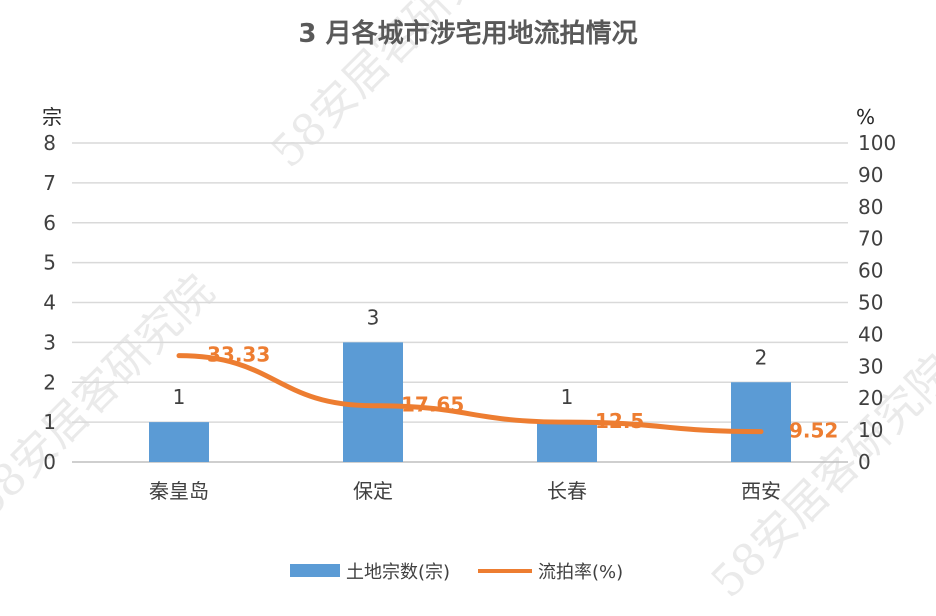 Image resolution: width=936 pixels, height=616 pixels. What do you see at coordinates (865, 117) in the screenshot?
I see `right-axis-unit: %` at bounding box center [865, 117].